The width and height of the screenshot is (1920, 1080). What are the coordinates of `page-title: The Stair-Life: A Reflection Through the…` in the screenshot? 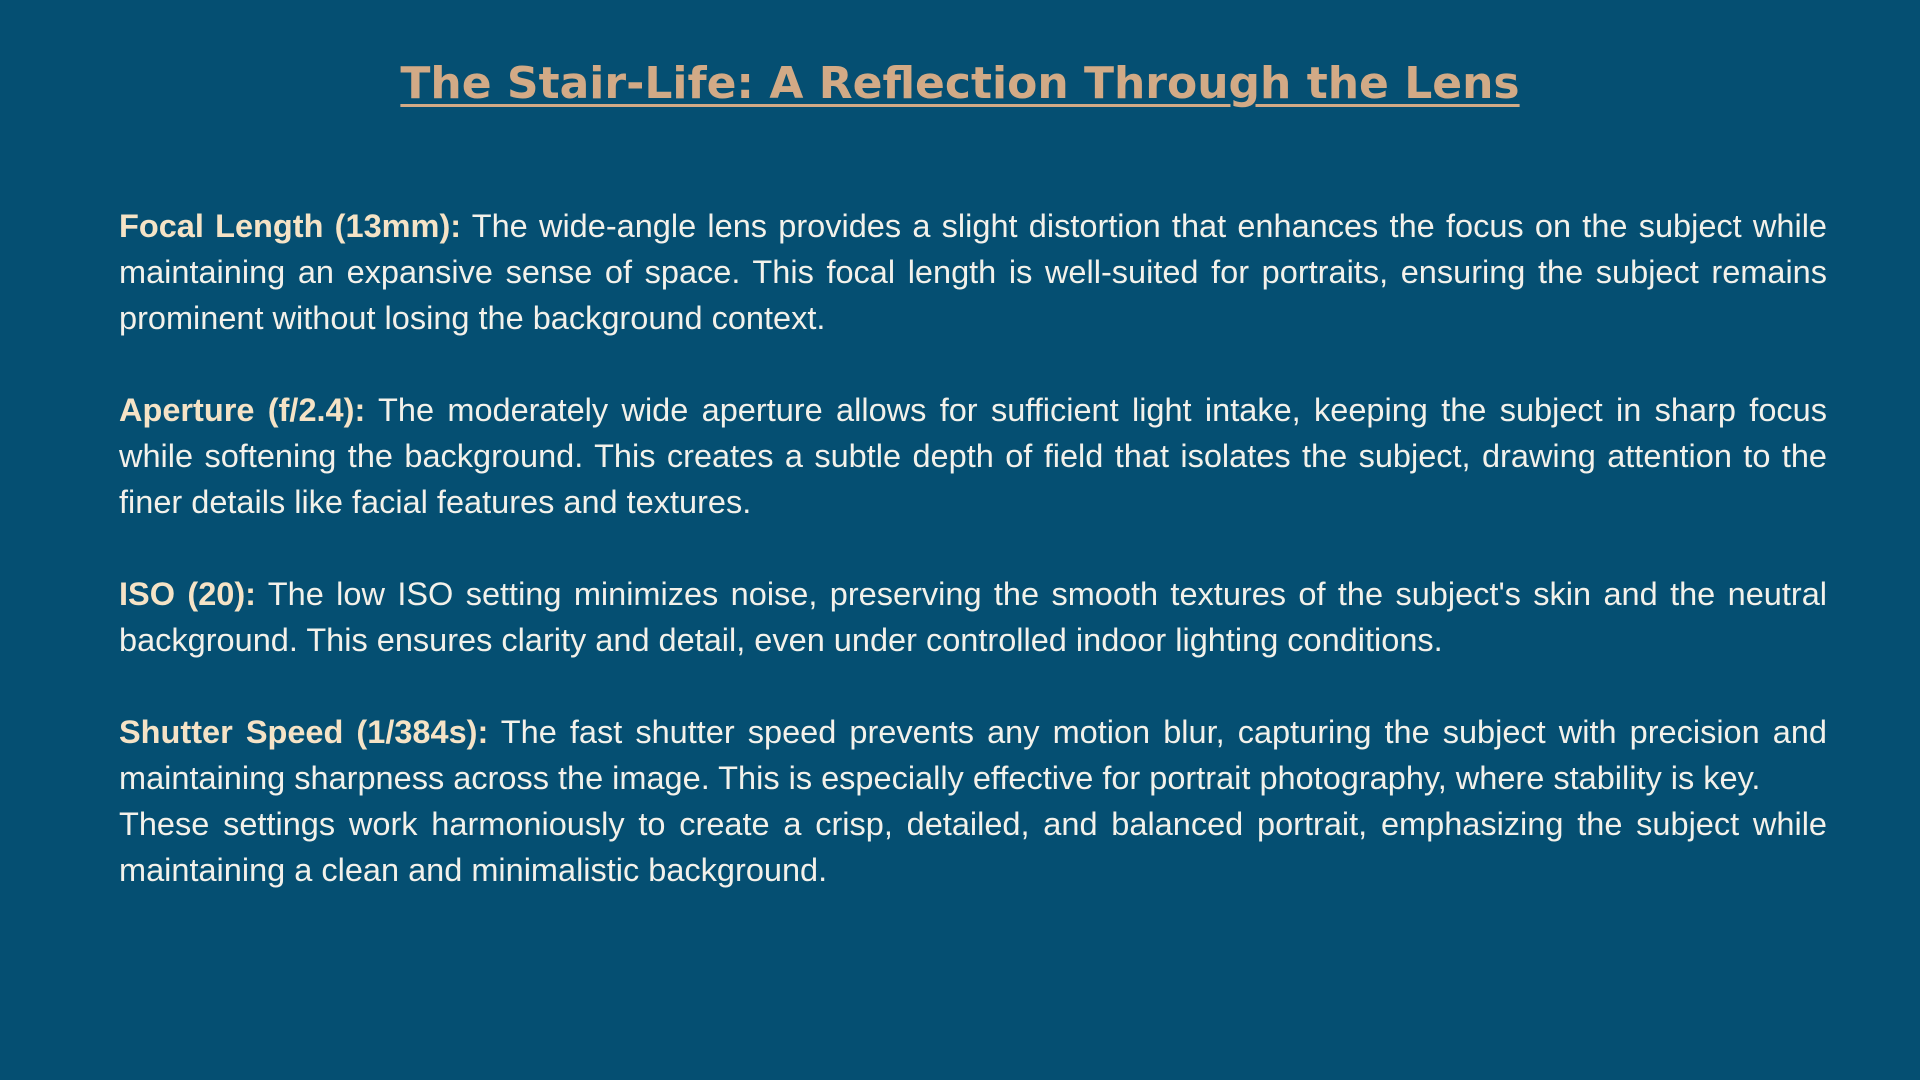 It's located at (960, 83).